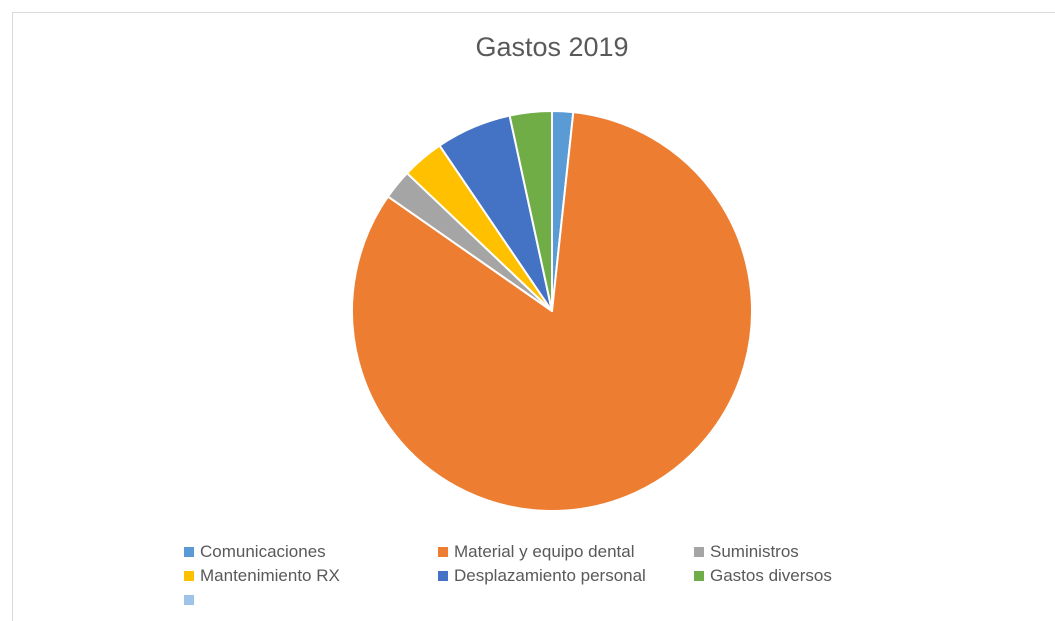  What do you see at coordinates (771, 575) in the screenshot?
I see `legend-label: Gastos diversos` at bounding box center [771, 575].